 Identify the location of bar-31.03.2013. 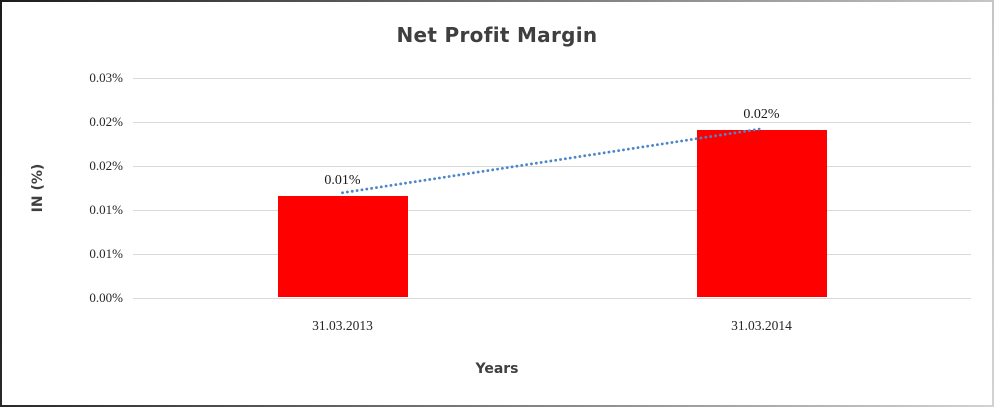
(342, 246).